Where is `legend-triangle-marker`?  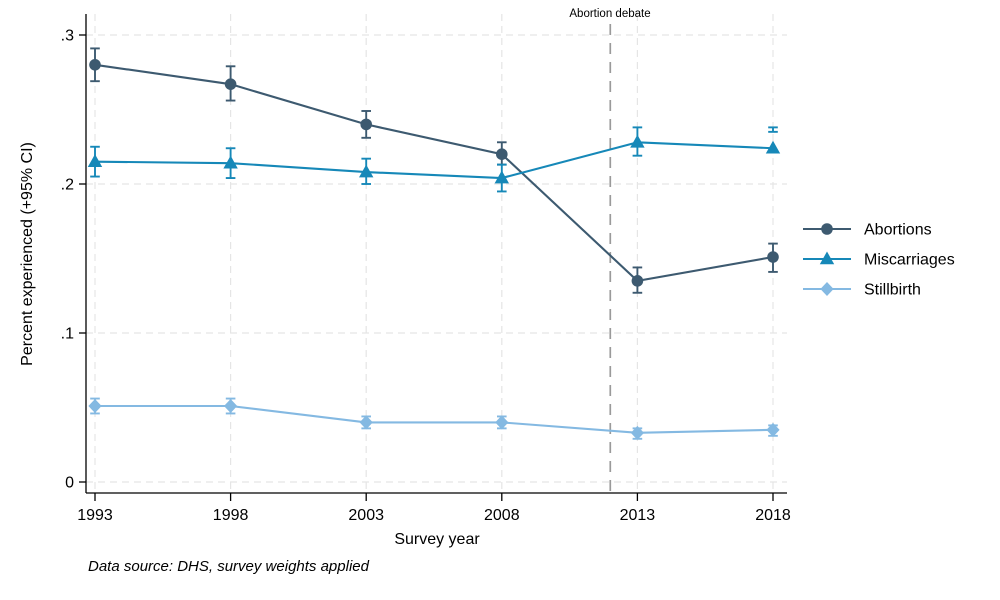
legend-triangle-marker is located at coordinates (827, 258).